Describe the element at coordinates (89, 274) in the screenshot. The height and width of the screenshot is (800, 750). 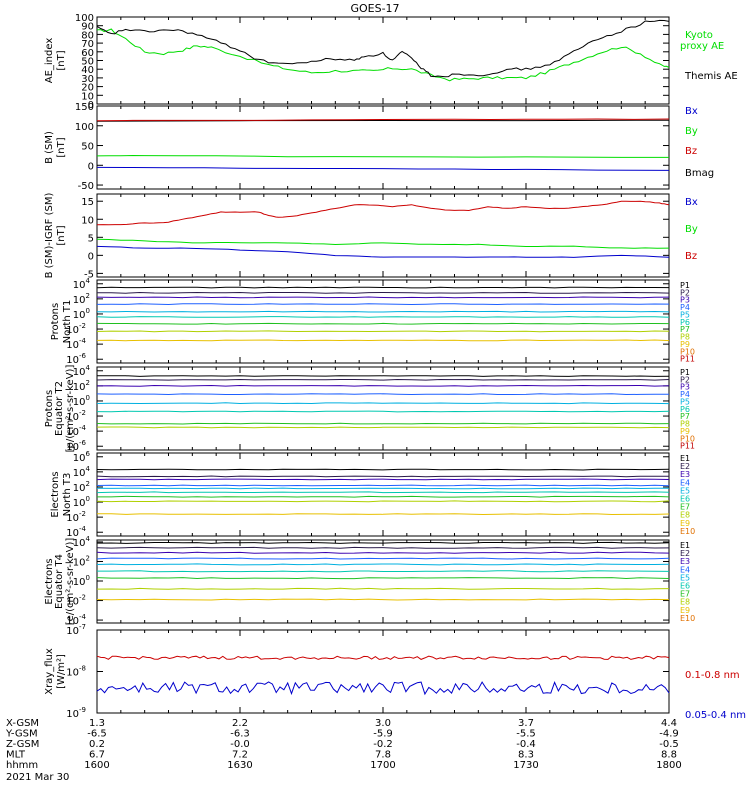
I see `y-tick-label: -5` at that location.